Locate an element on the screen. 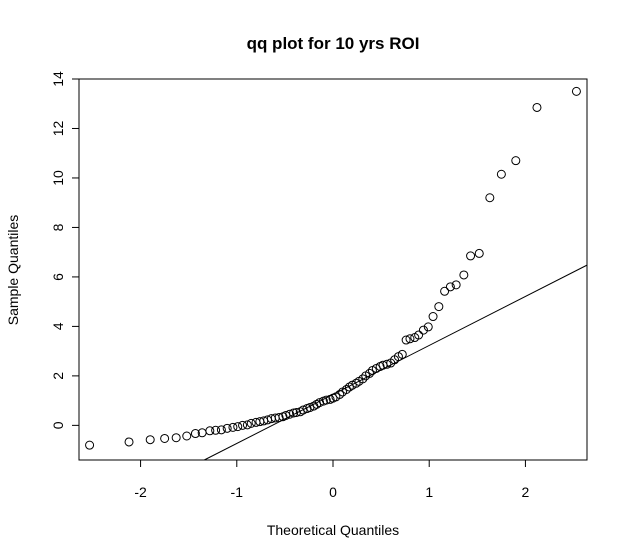 This screenshot has width=628, height=559. y-tick-label: 12 is located at coordinates (58, 128).